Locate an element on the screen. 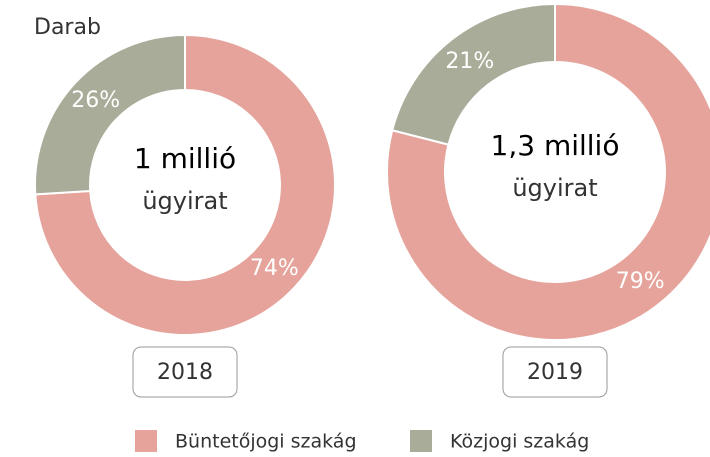  year-label: 2019 is located at coordinates (555, 372).